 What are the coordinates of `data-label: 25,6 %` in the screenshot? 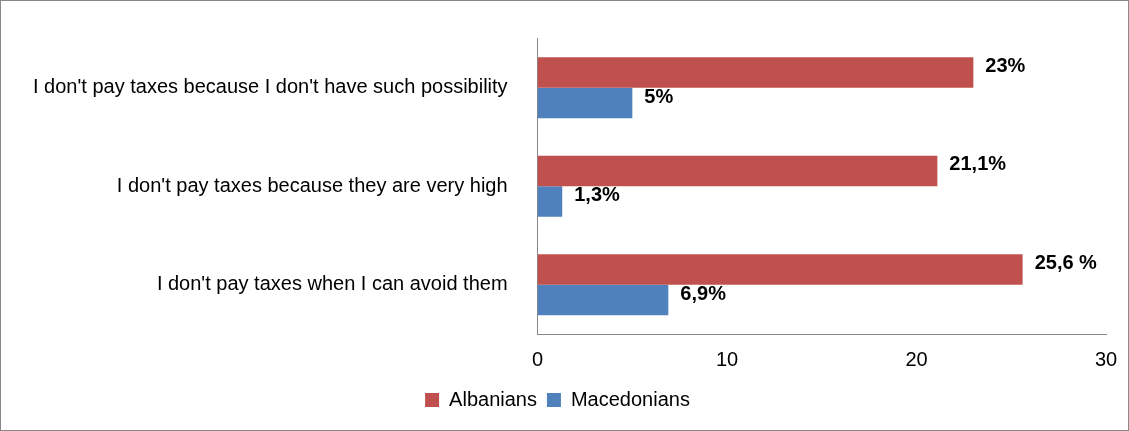 It's located at (1066, 262).